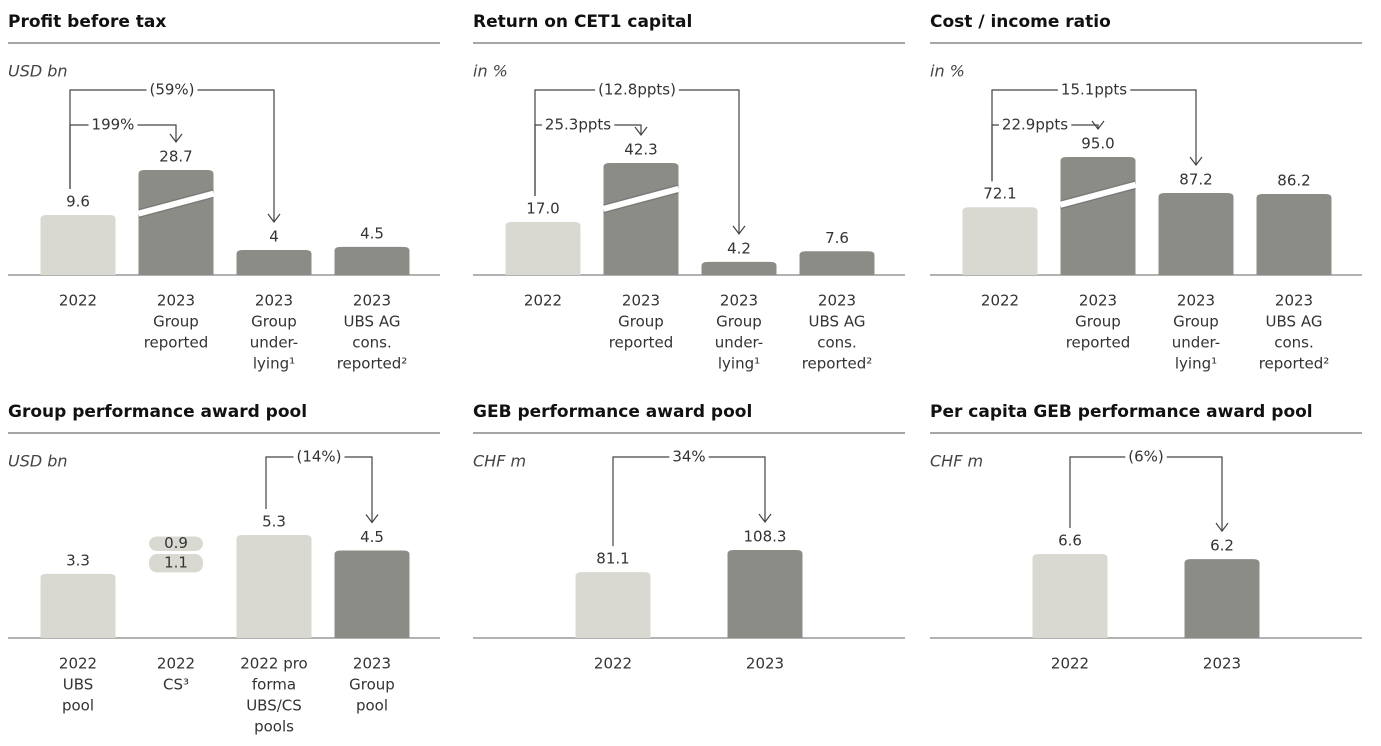 The width and height of the screenshot is (1381, 746). Describe the element at coordinates (176, 685) in the screenshot. I see `category-label: CS³` at that location.